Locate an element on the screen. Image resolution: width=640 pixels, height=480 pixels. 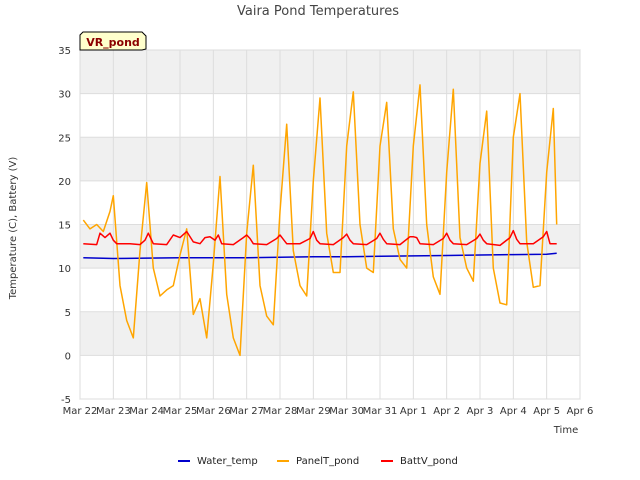
x-tick-label: Apr 4 is located at coordinates (513, 411).